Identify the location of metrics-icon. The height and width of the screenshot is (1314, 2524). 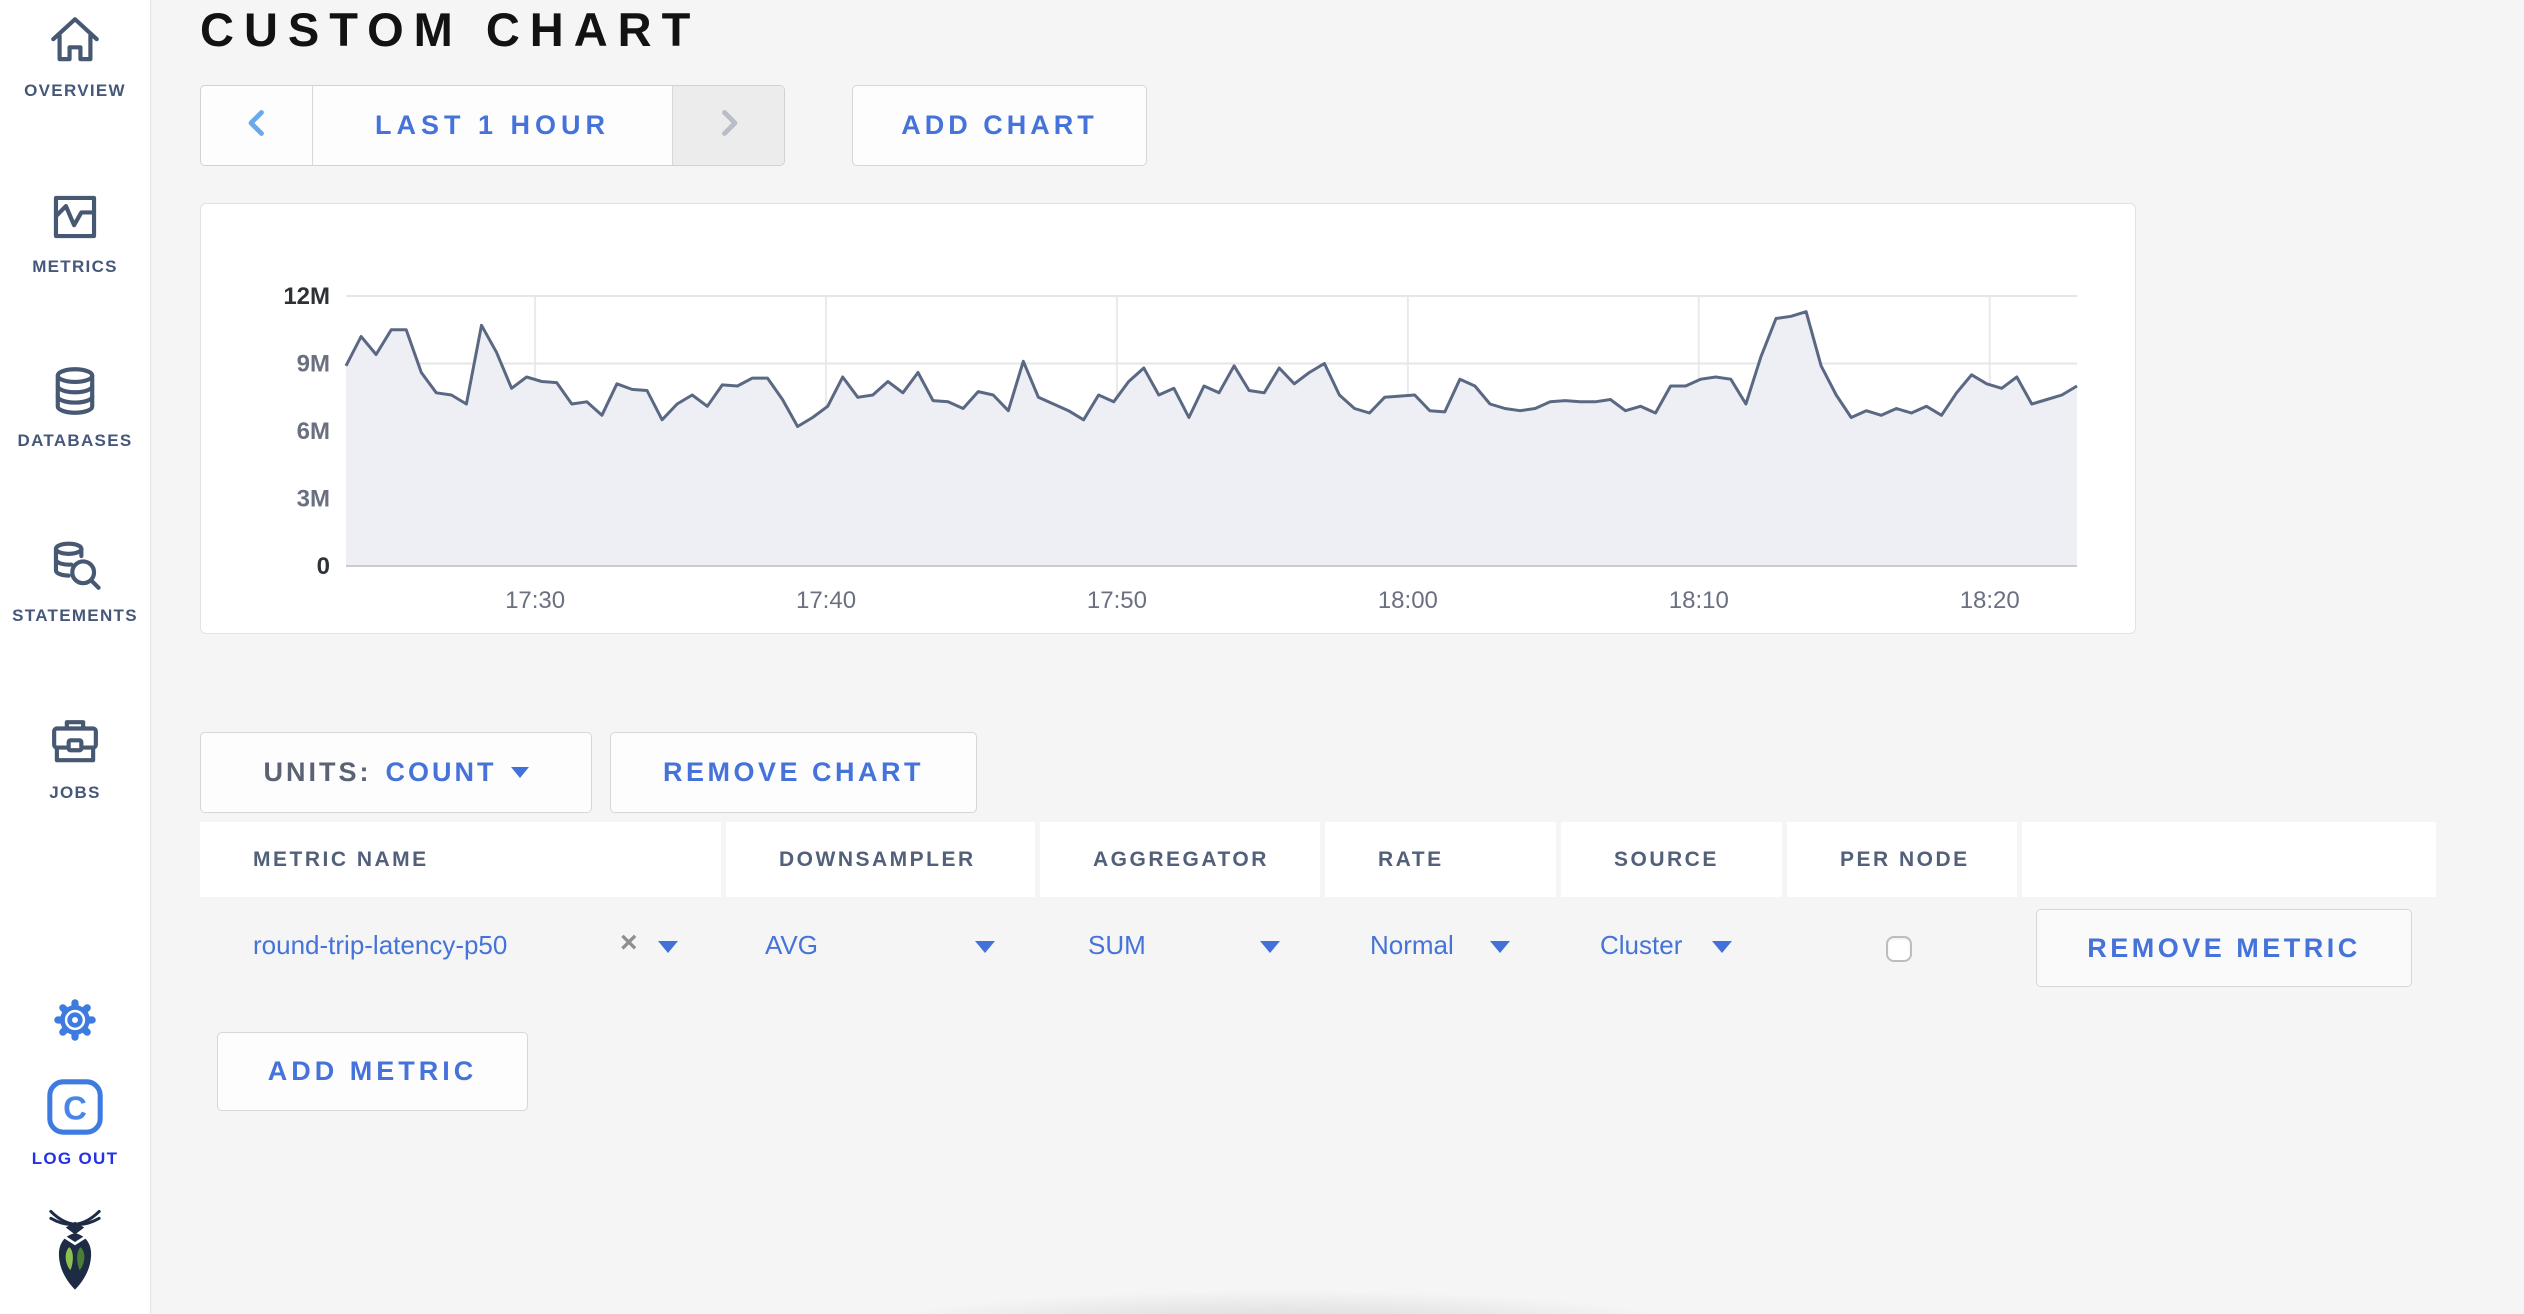
(75, 222).